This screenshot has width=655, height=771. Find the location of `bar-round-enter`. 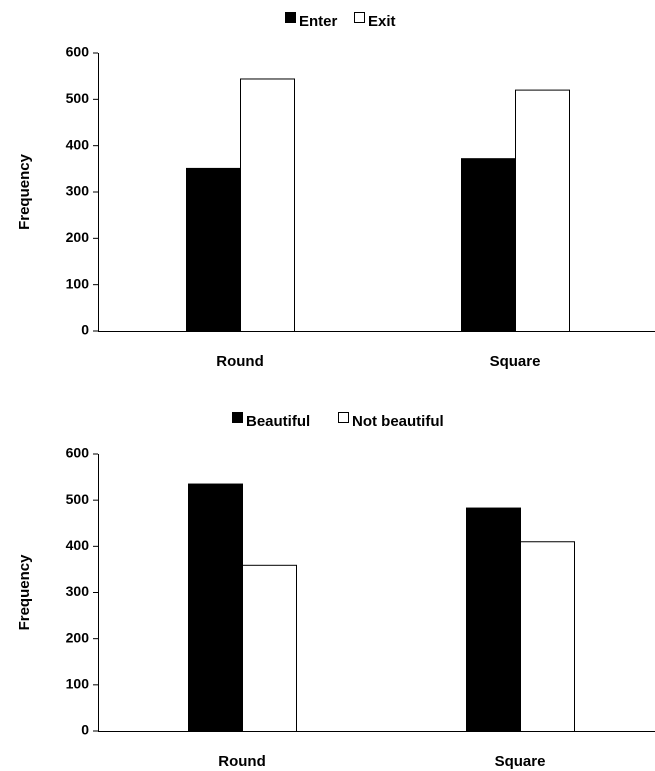

bar-round-enter is located at coordinates (213, 249).